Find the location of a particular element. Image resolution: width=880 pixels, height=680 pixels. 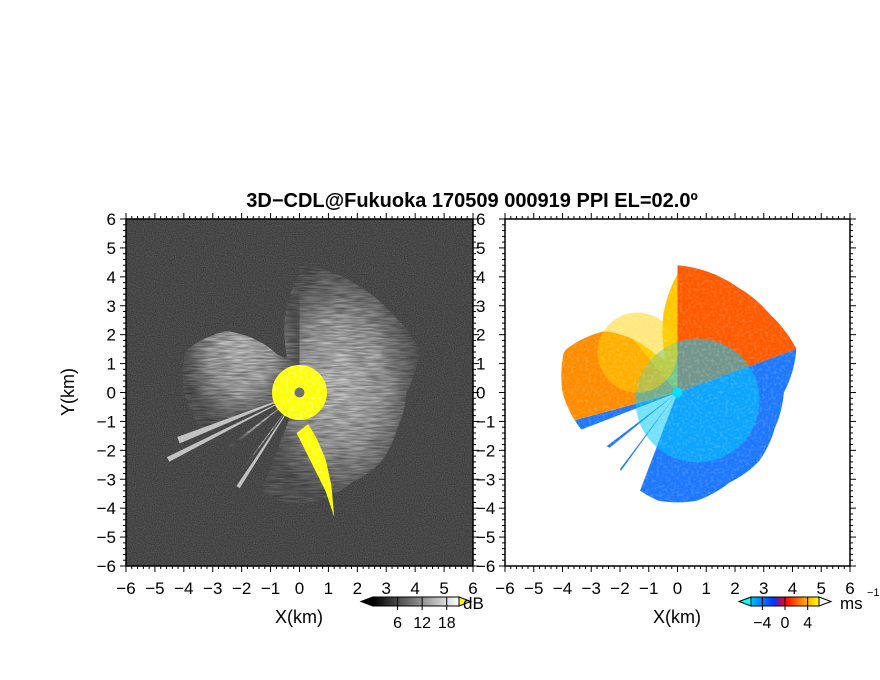

colorbar-ramp is located at coordinates (416, 601).